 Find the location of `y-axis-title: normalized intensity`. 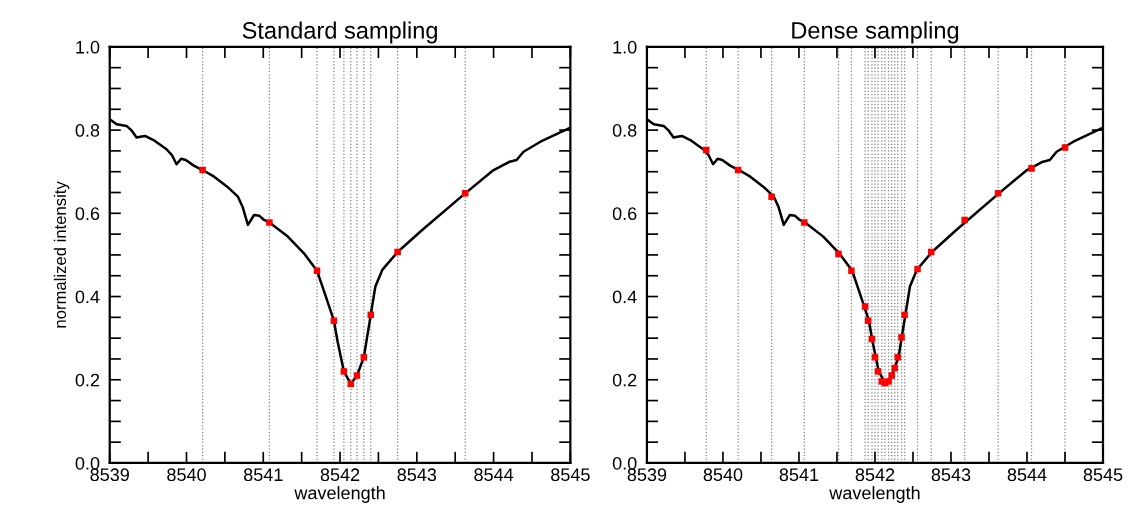

y-axis-title: normalized intensity is located at coordinates (61, 254).